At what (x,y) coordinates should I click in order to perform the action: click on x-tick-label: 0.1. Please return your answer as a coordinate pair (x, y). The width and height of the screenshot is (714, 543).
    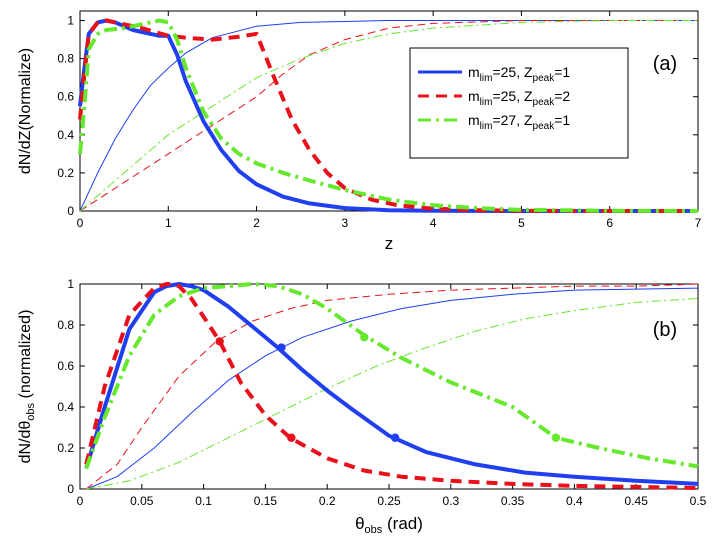
    Looking at the image, I should click on (203, 501).